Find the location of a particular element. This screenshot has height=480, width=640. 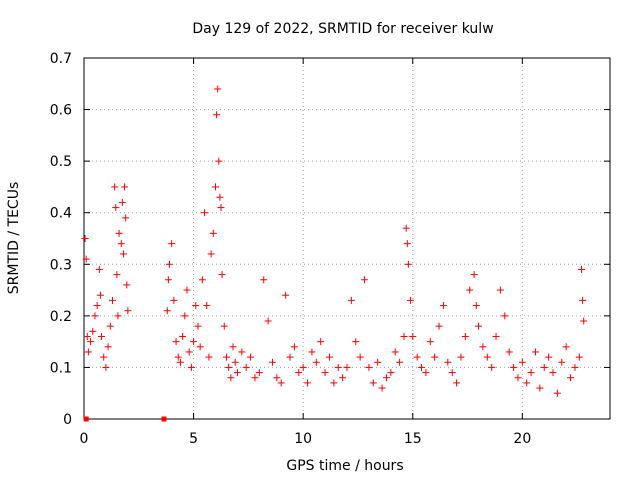

x-tick-label: 5 is located at coordinates (193, 439).